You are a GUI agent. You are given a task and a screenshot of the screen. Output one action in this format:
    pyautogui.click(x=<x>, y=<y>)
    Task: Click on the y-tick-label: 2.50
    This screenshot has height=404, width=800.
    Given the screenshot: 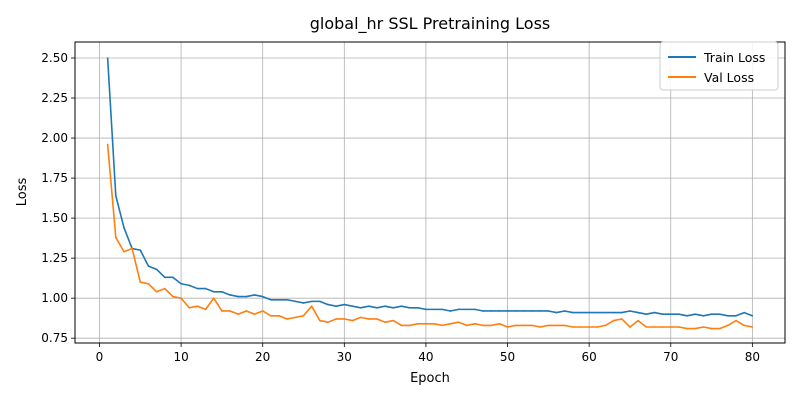 What is the action you would take?
    pyautogui.click(x=54, y=58)
    